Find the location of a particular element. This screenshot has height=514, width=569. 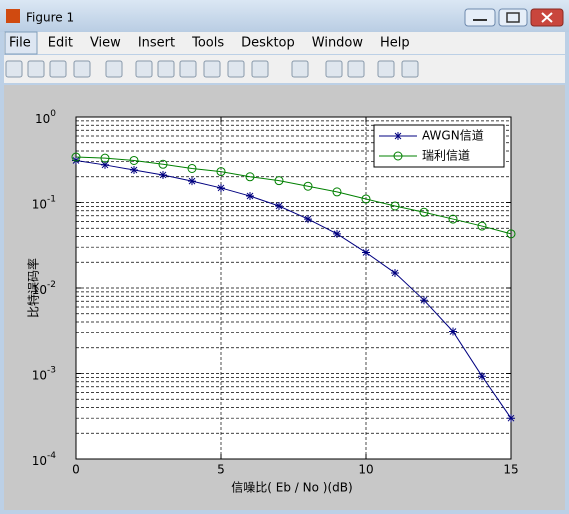

menu-items: File Edit View Insert Tools Desktop Window Help is located at coordinates (209, 43).